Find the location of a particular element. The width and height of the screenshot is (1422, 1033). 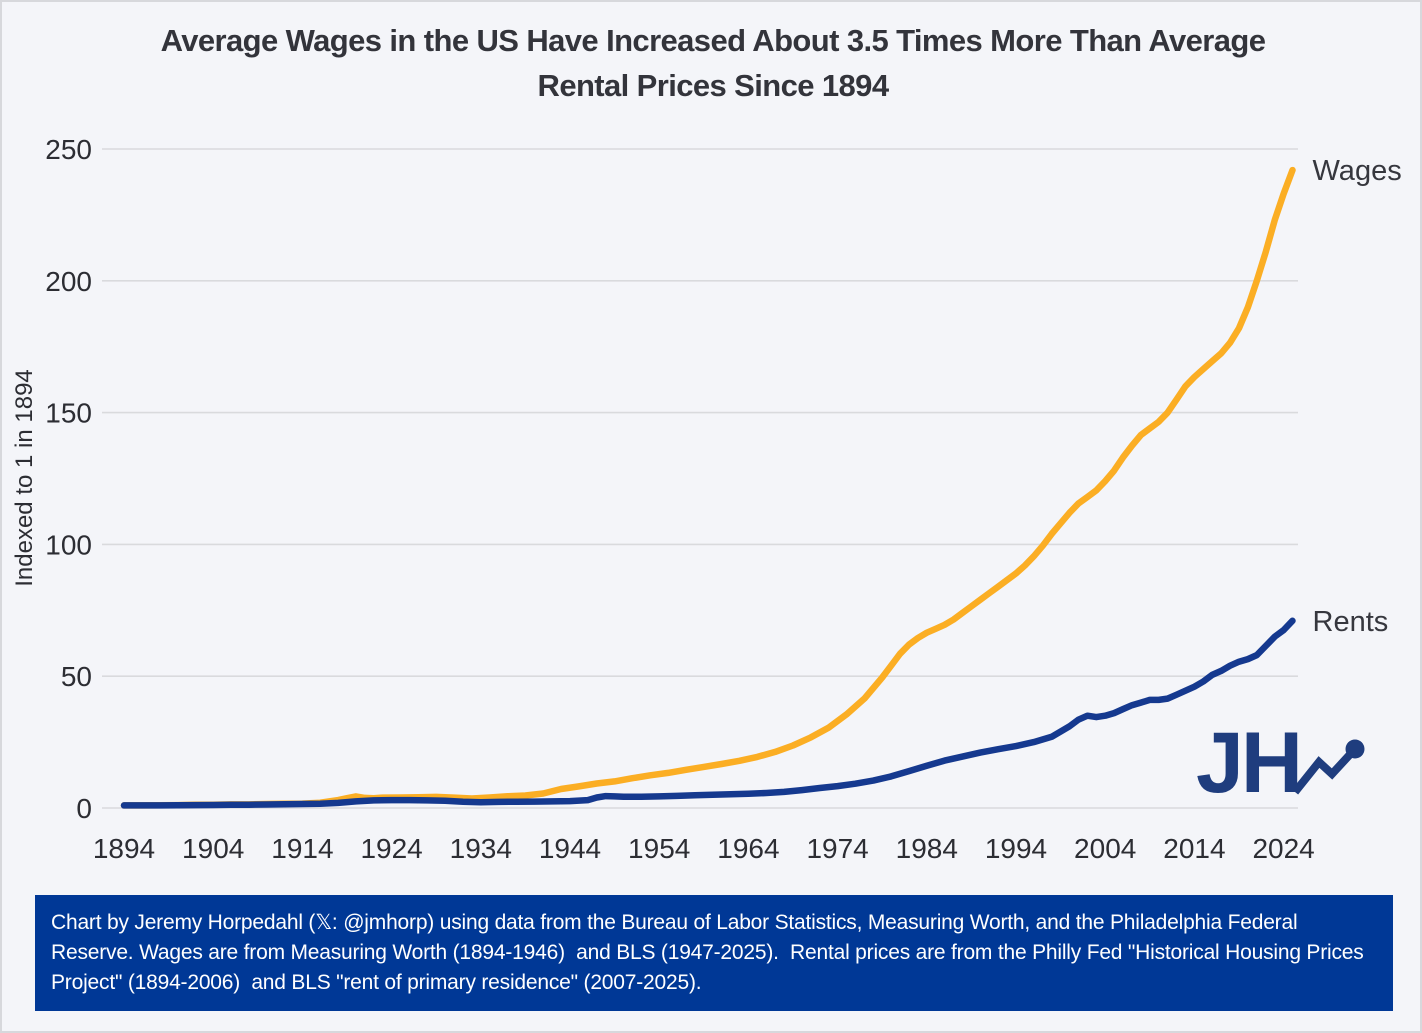

y-tick-label: 150 is located at coordinates (68, 413).